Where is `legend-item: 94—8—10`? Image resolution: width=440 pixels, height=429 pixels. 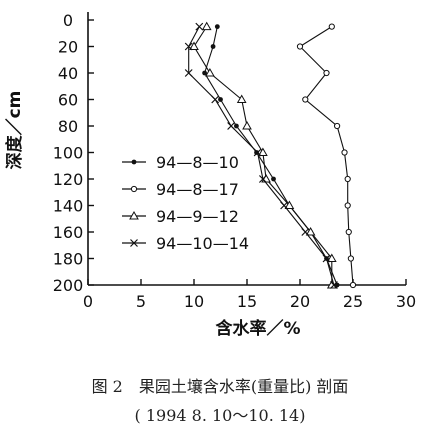
legend-item: 94—8—10 is located at coordinates (180, 162).